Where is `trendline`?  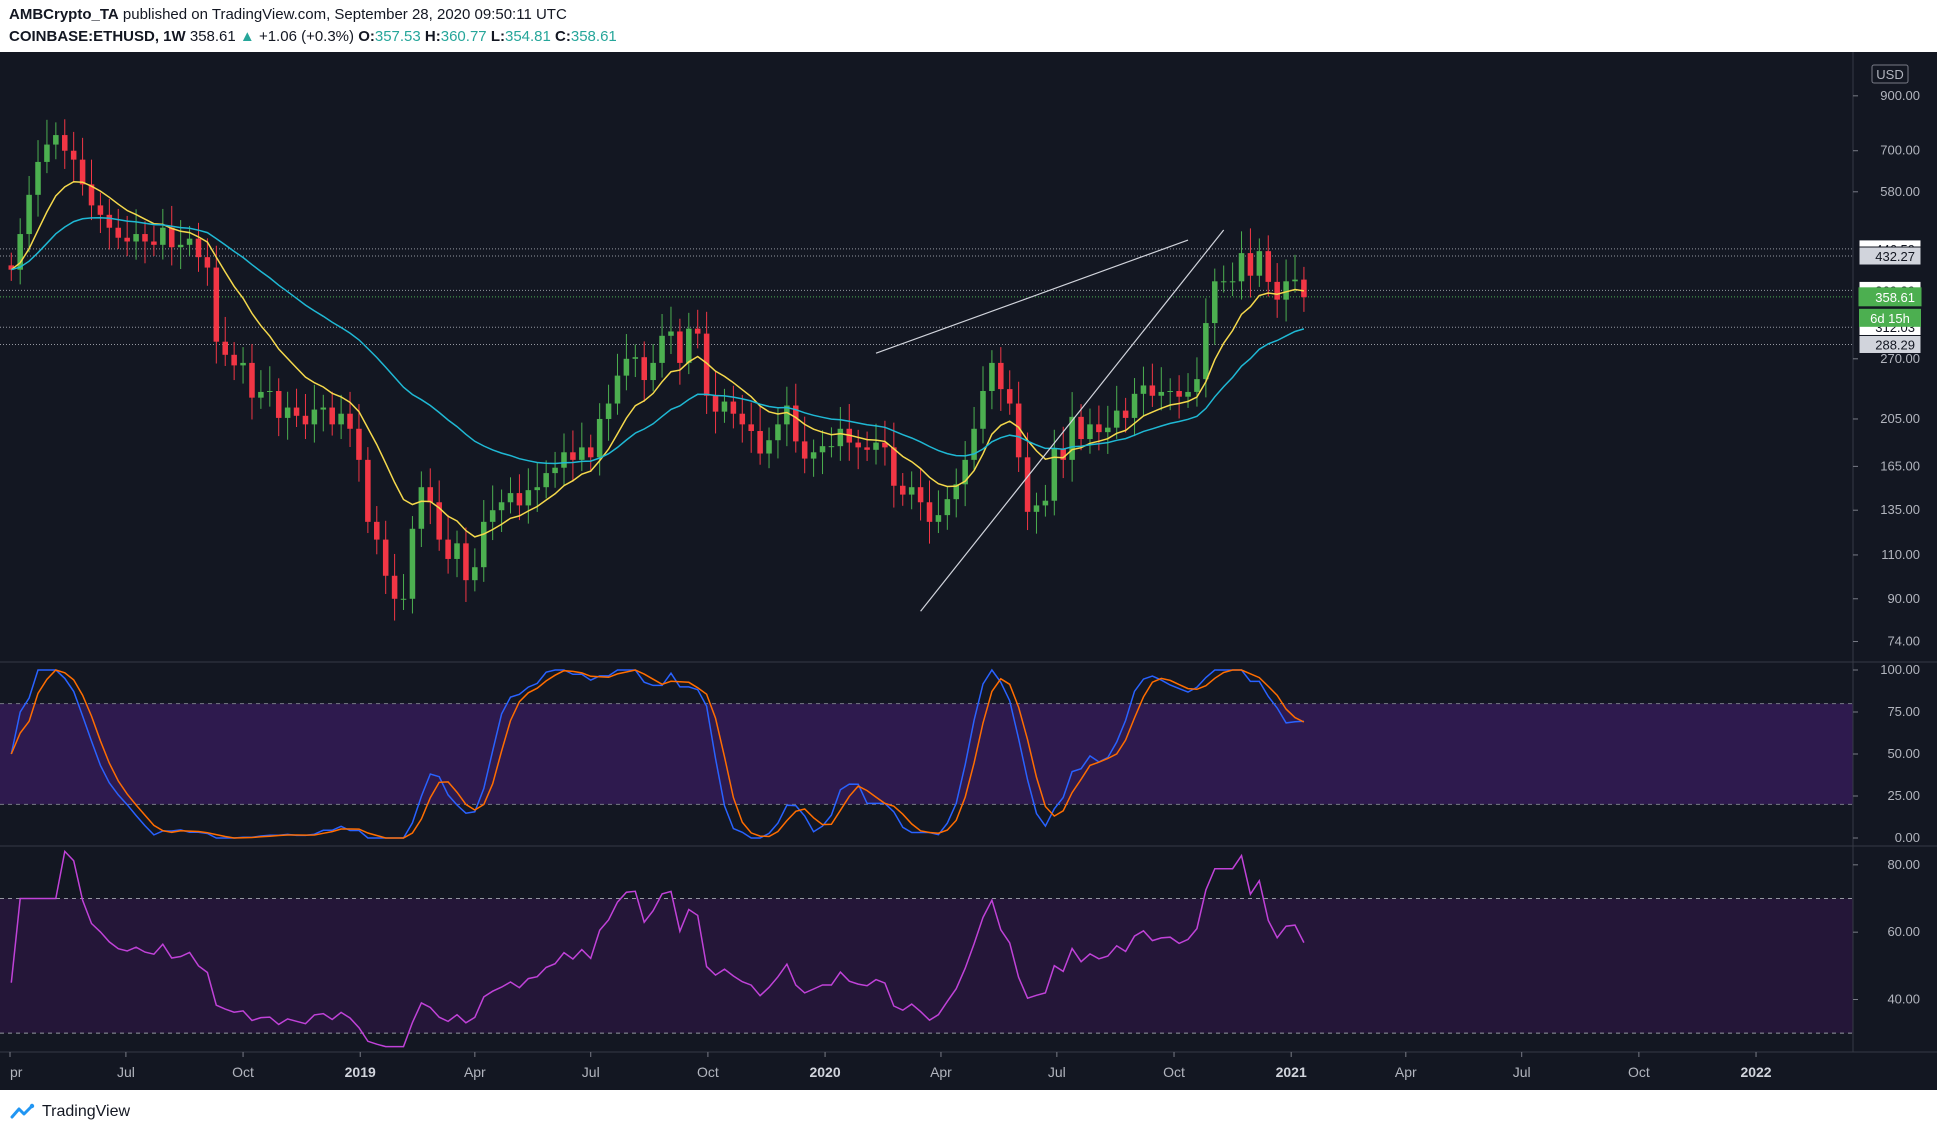
trendline is located at coordinates (1032, 296).